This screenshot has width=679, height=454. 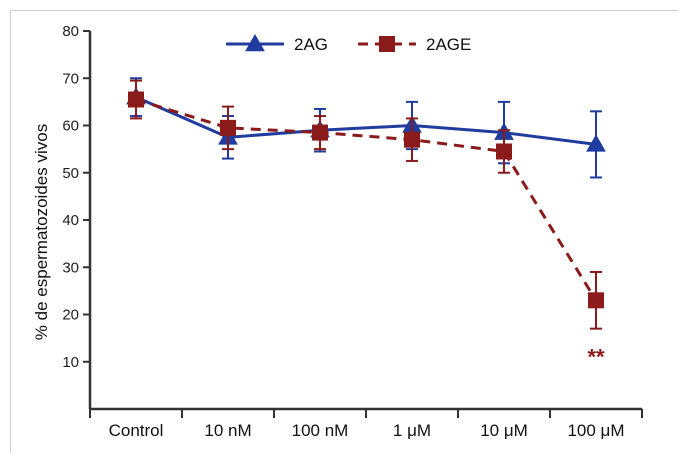 What do you see at coordinates (70, 362) in the screenshot?
I see `y-tick-label: 10` at bounding box center [70, 362].